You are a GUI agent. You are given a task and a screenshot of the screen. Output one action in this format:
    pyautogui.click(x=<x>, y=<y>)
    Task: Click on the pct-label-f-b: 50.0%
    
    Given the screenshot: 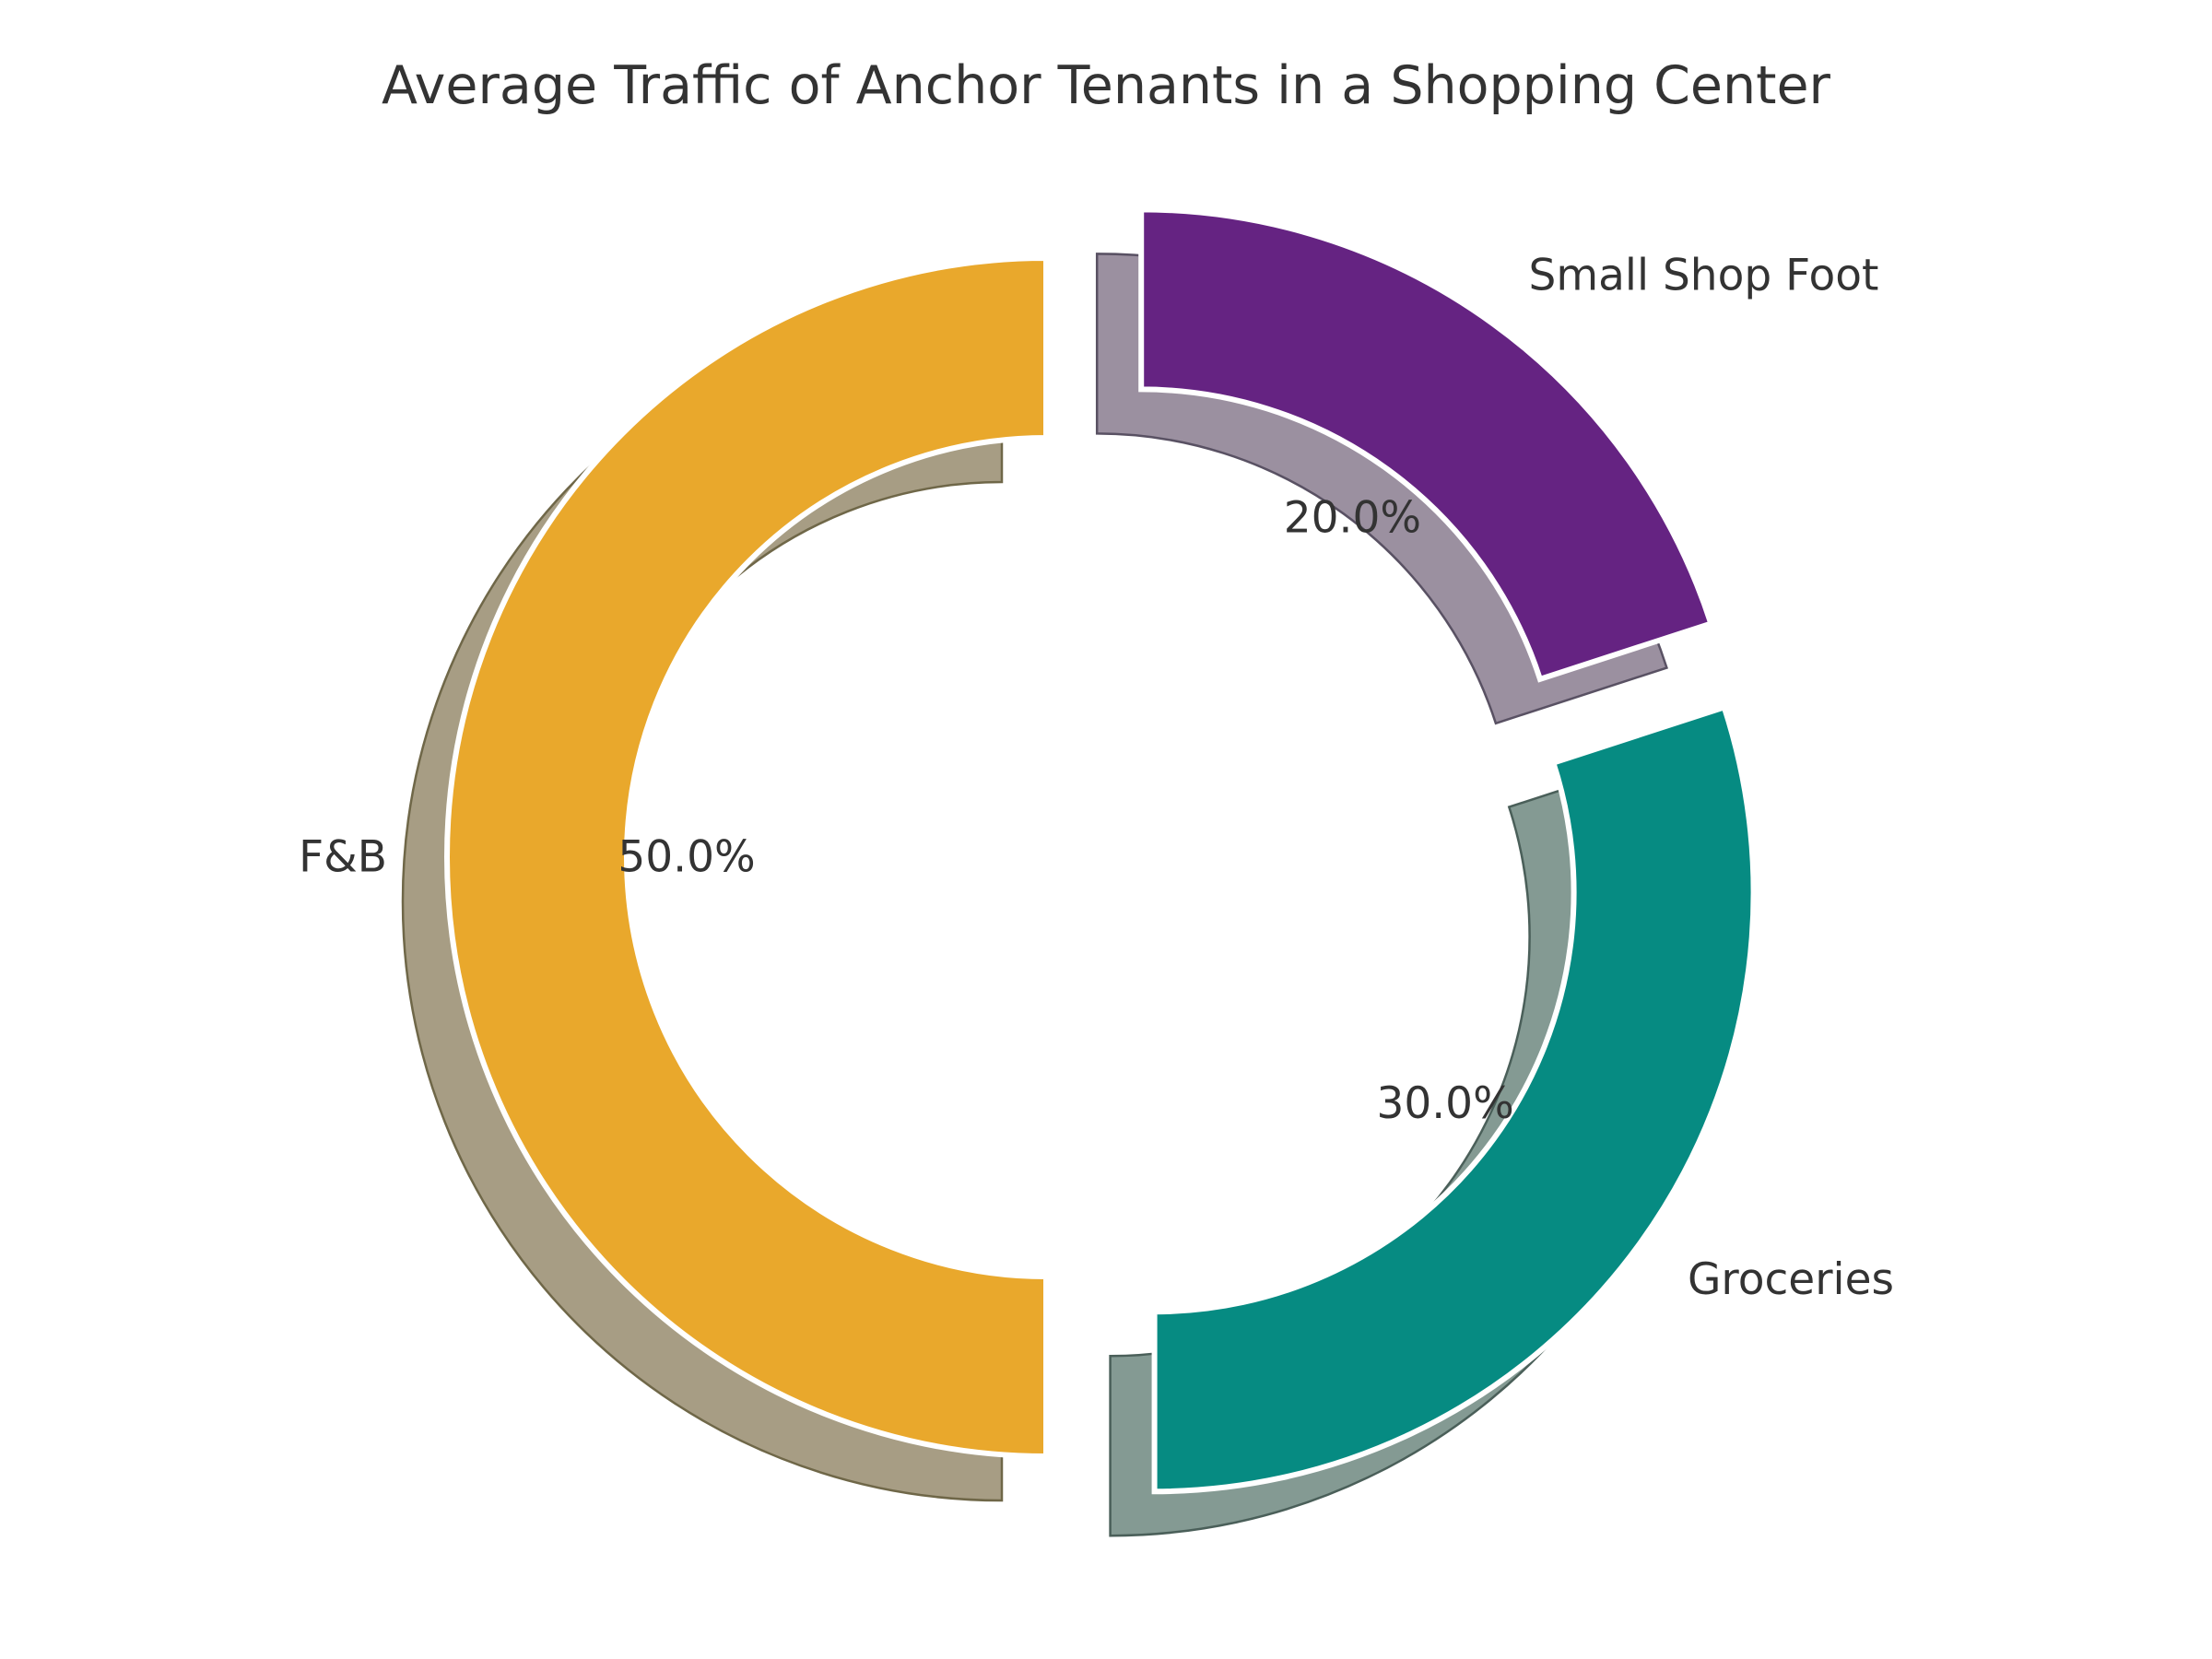 What is the action you would take?
    pyautogui.click(x=686, y=857)
    